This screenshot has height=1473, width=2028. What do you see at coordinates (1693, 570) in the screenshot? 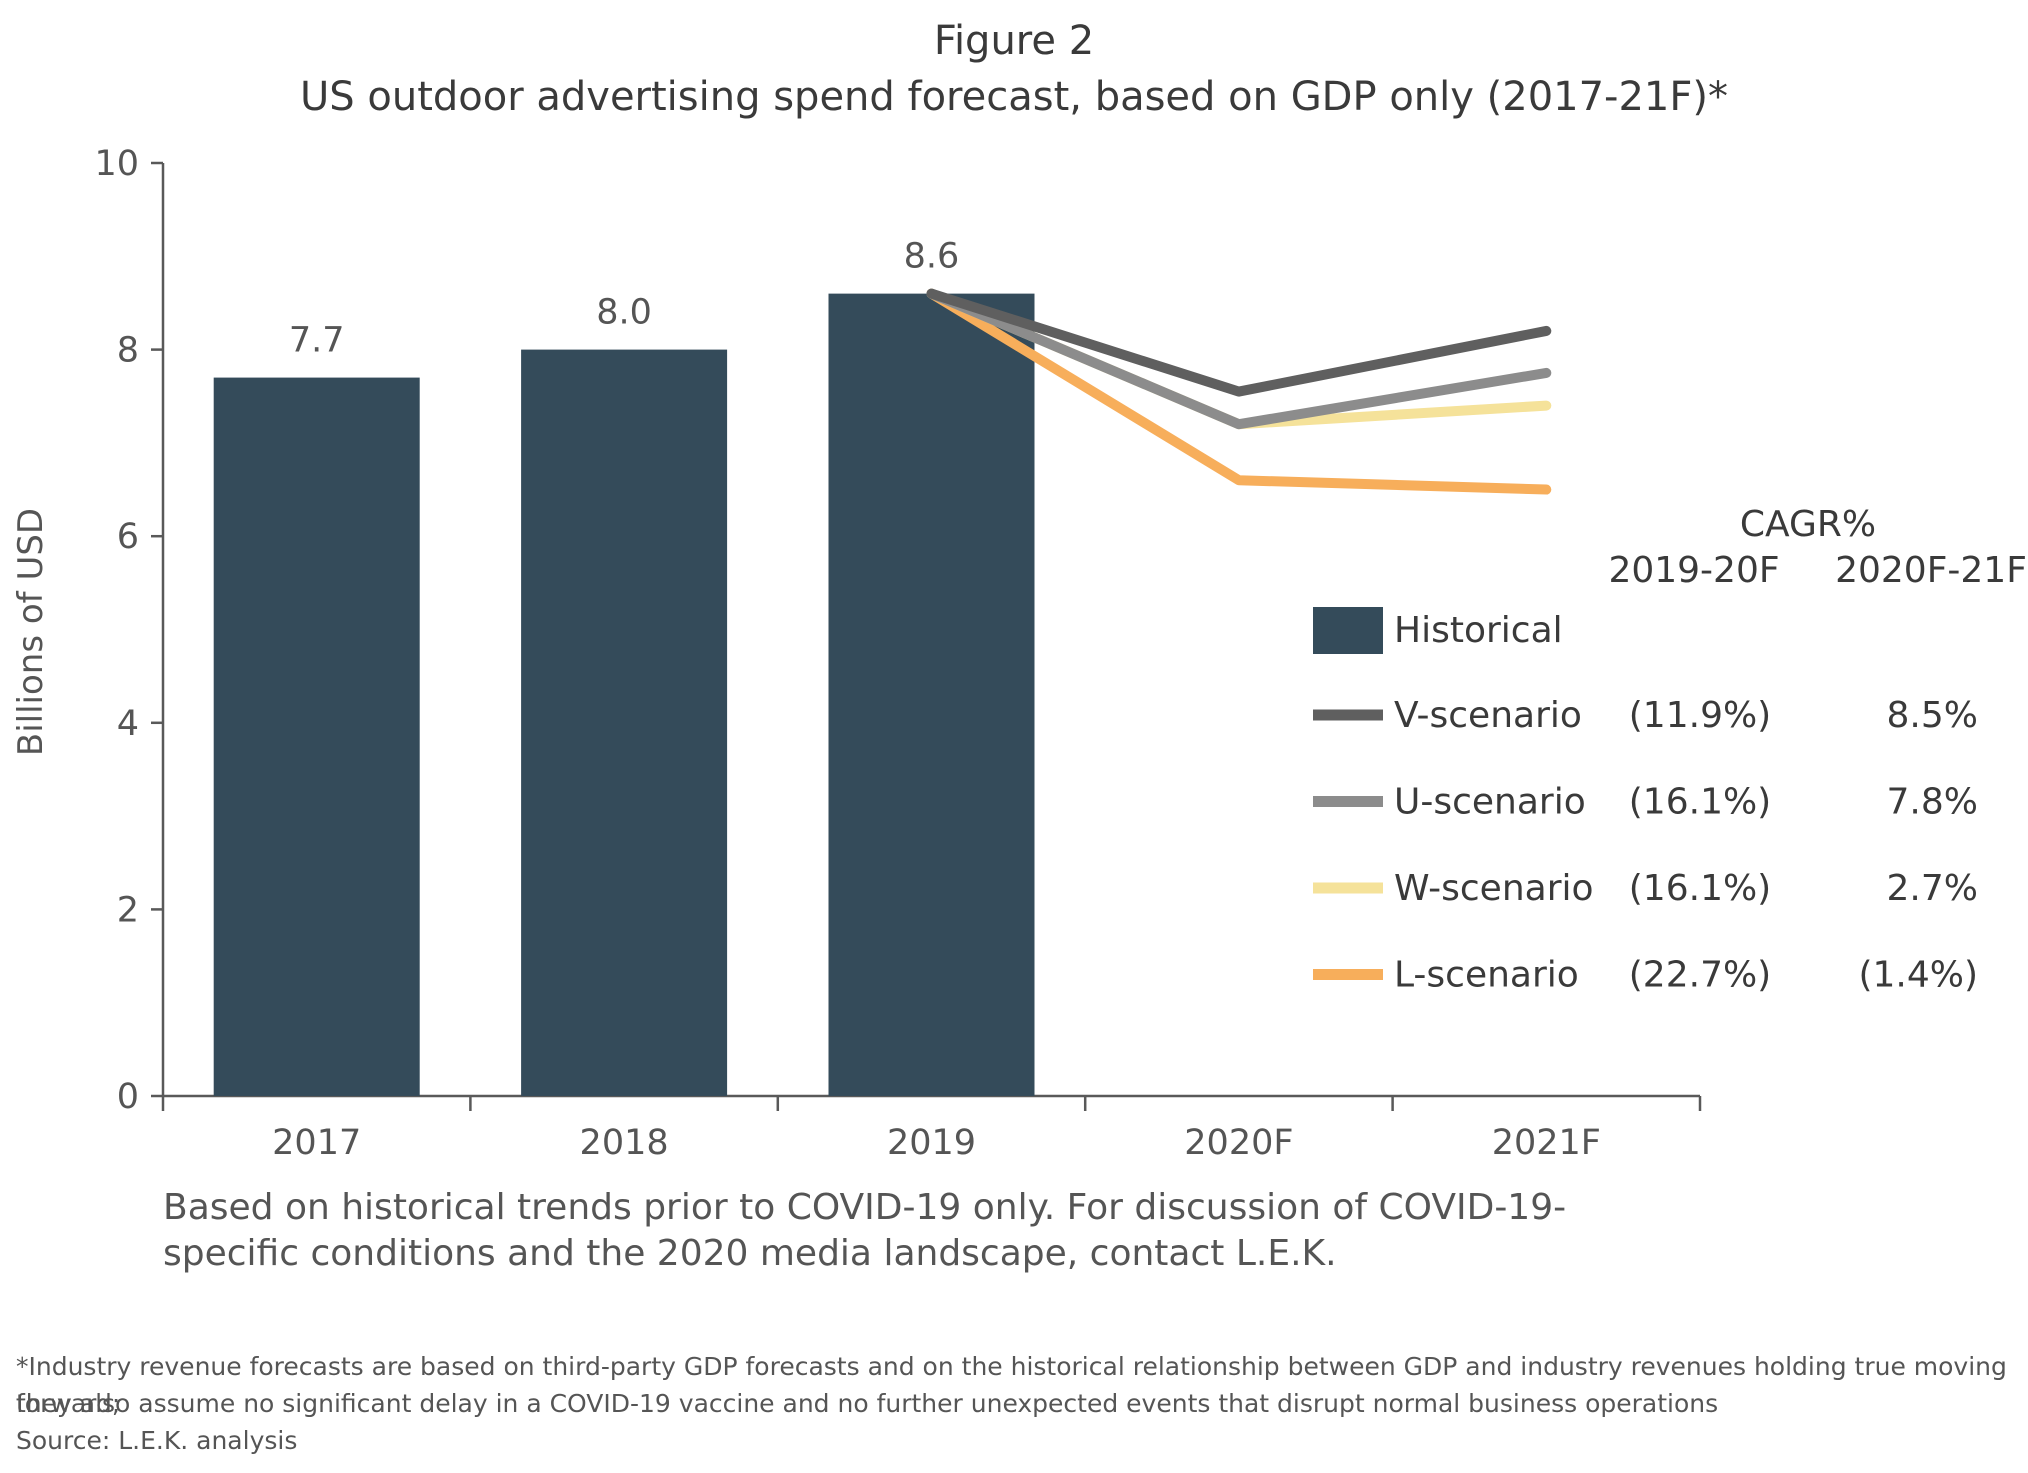
I see `cagr-col1-header: 2019-20F` at bounding box center [1693, 570].